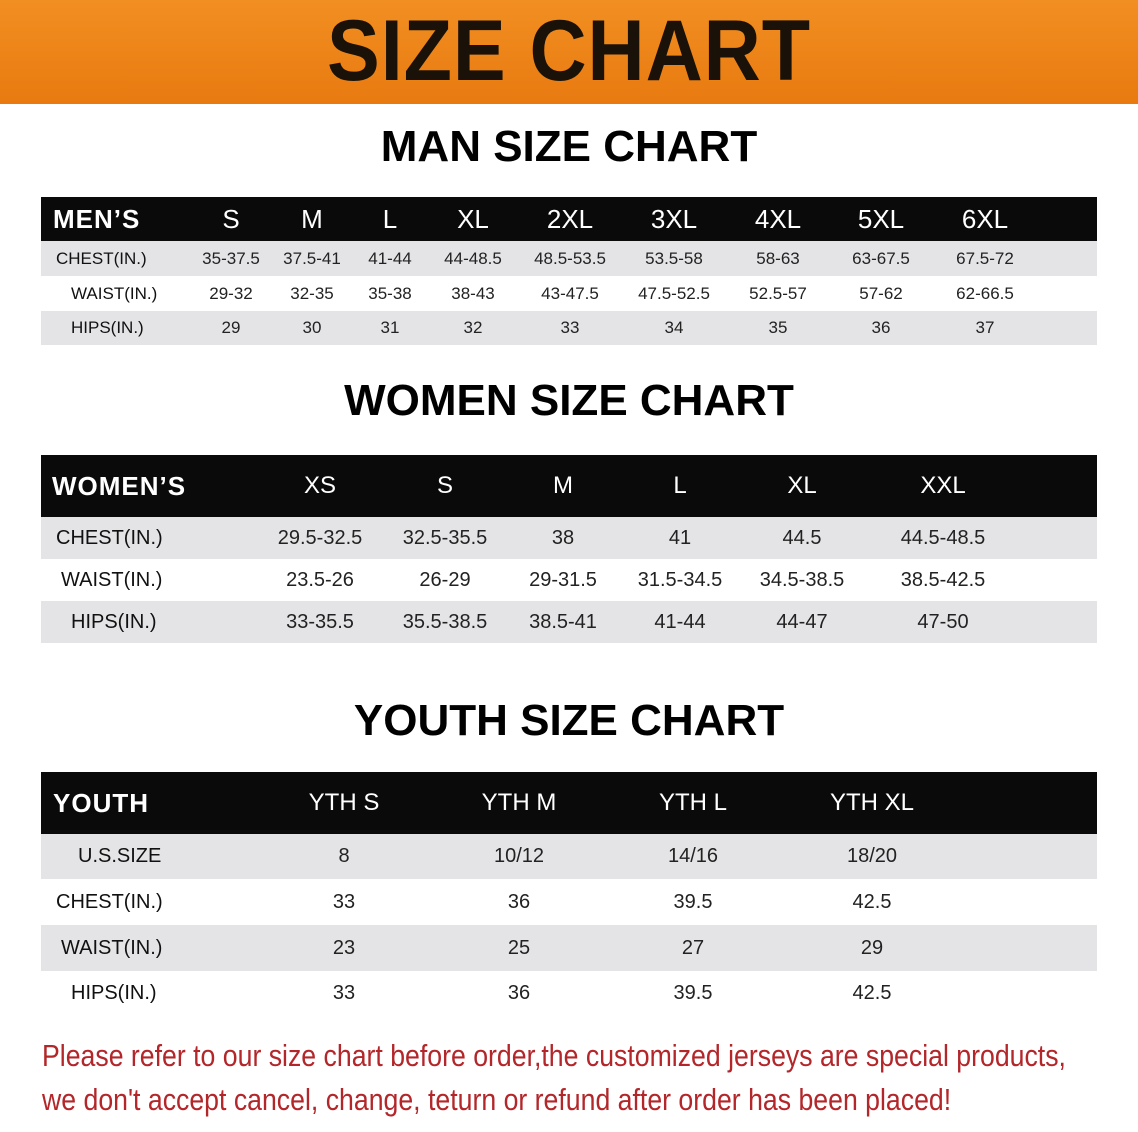 The width and height of the screenshot is (1138, 1132). I want to click on youth-section-title: YOUTH SIZE CHART, so click(569, 720).